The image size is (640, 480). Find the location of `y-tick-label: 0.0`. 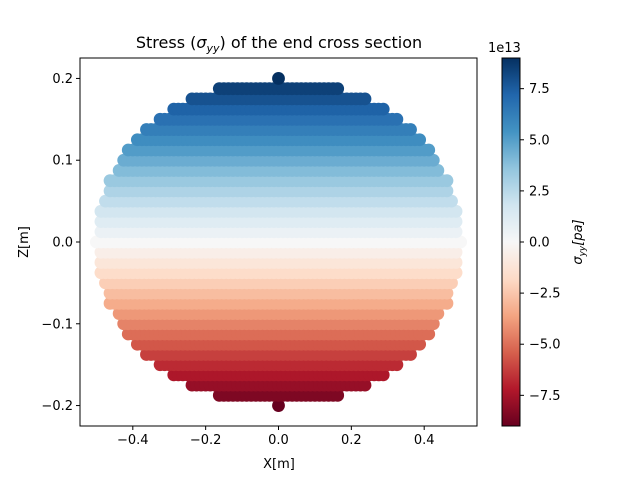

y-tick-label: 0.0 is located at coordinates (62, 243).